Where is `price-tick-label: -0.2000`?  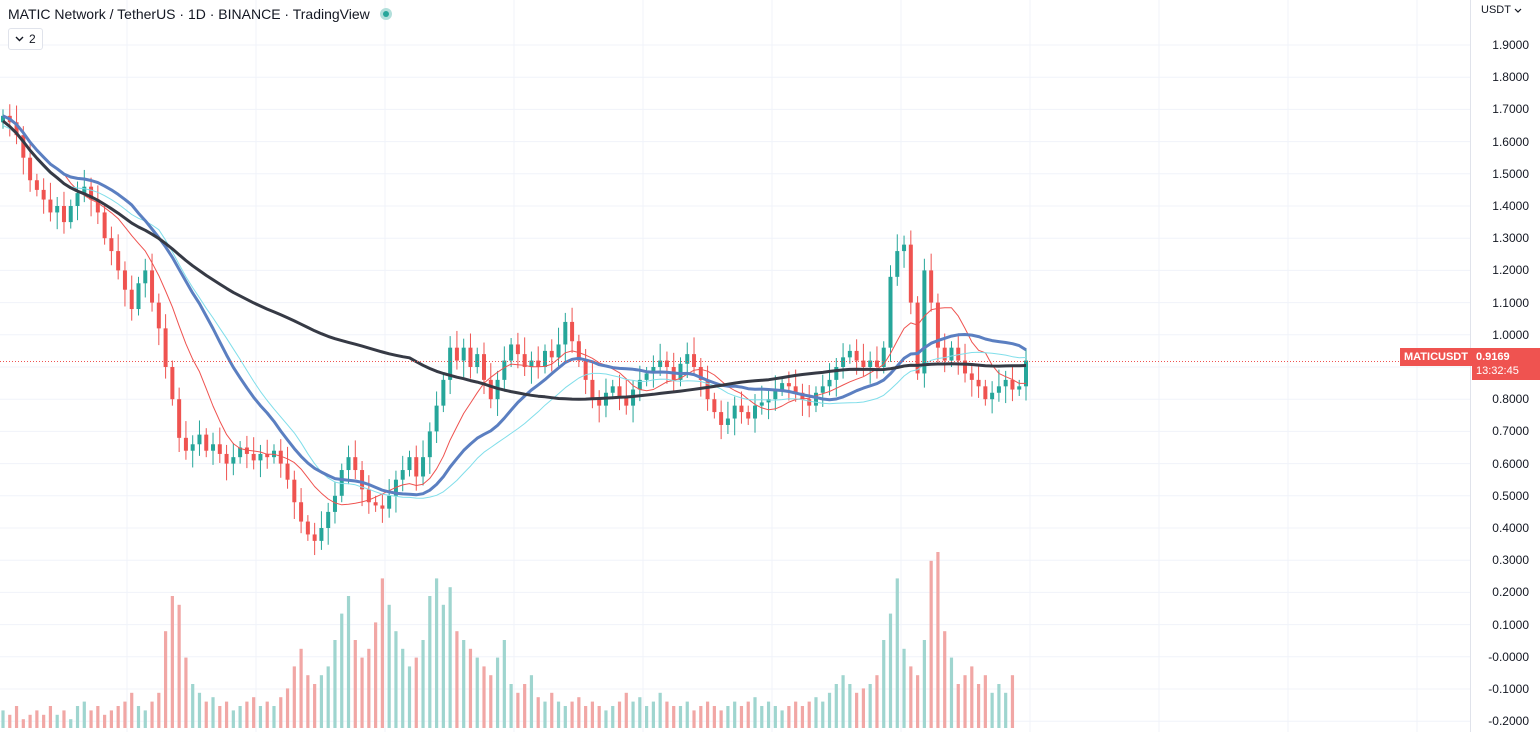 price-tick-label: -0.2000 is located at coordinates (1508, 721).